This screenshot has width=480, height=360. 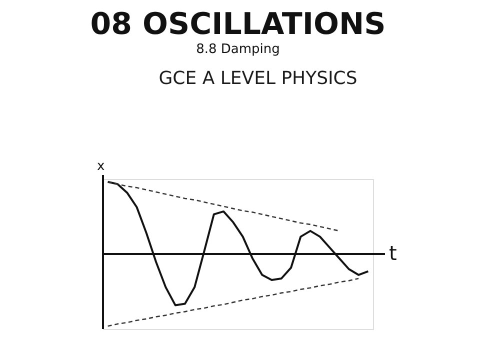 I want to click on x-axis-title: t, so click(x=393, y=253).